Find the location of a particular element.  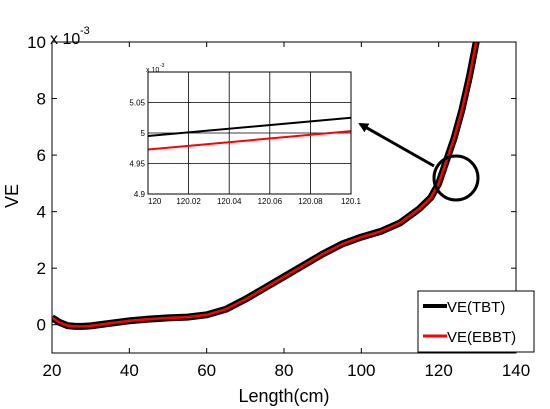

x-tick-label: 60 is located at coordinates (206, 370).